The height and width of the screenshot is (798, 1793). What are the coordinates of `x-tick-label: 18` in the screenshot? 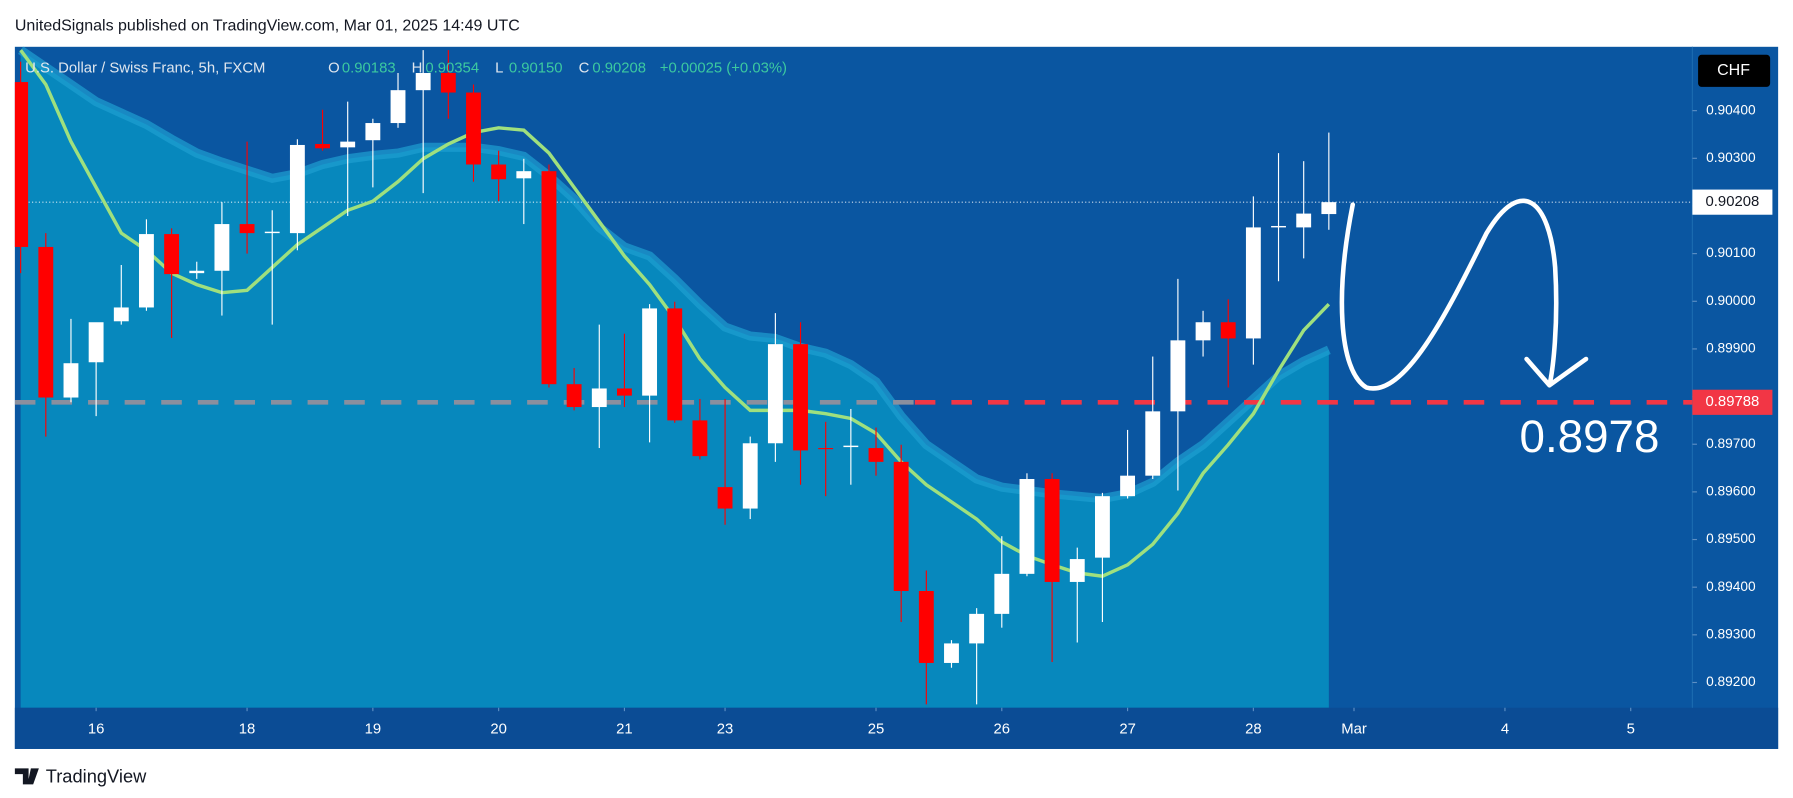 It's located at (247, 729).